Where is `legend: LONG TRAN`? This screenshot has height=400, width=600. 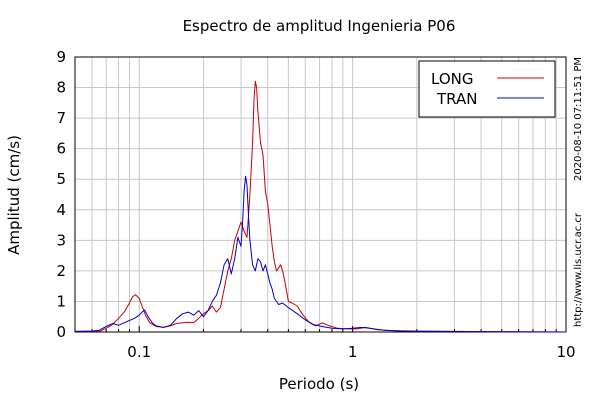 legend: LONG TRAN is located at coordinates (487, 89).